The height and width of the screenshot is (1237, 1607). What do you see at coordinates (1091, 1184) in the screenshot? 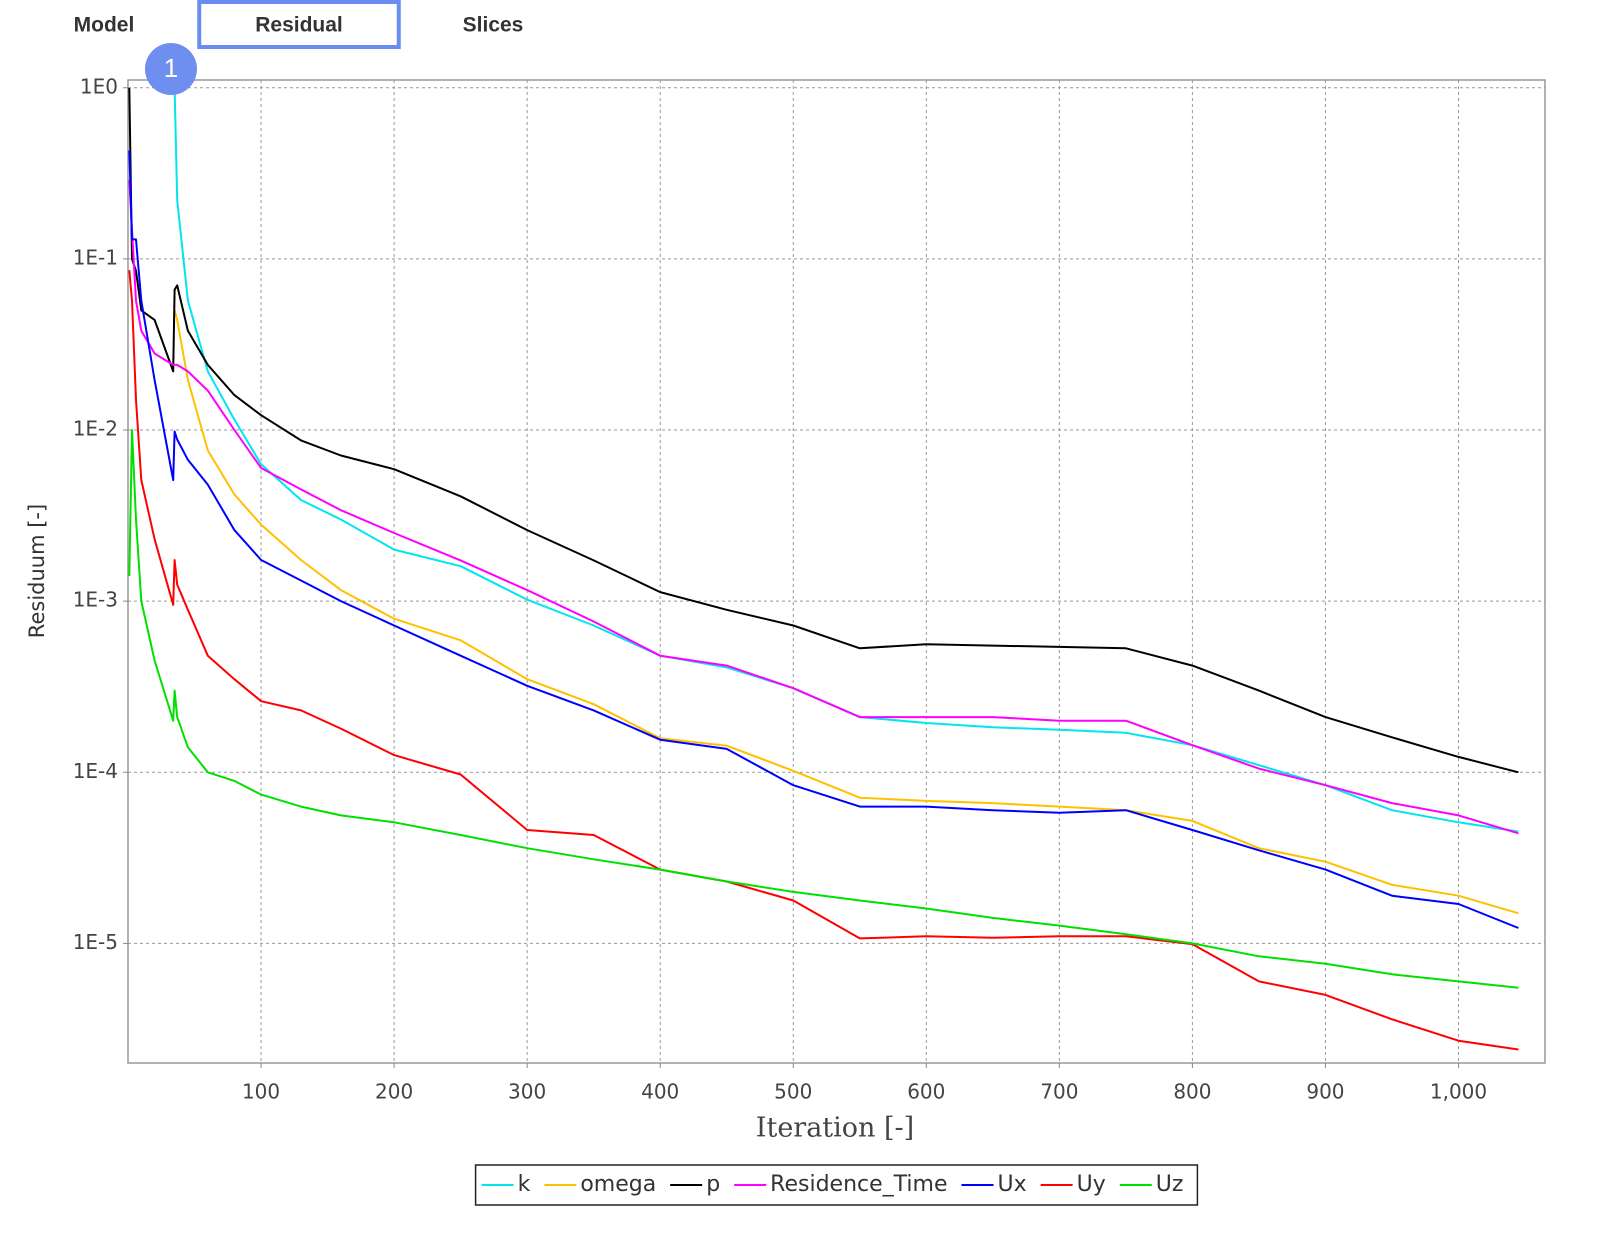
I see `legend-label: Uy` at bounding box center [1091, 1184].